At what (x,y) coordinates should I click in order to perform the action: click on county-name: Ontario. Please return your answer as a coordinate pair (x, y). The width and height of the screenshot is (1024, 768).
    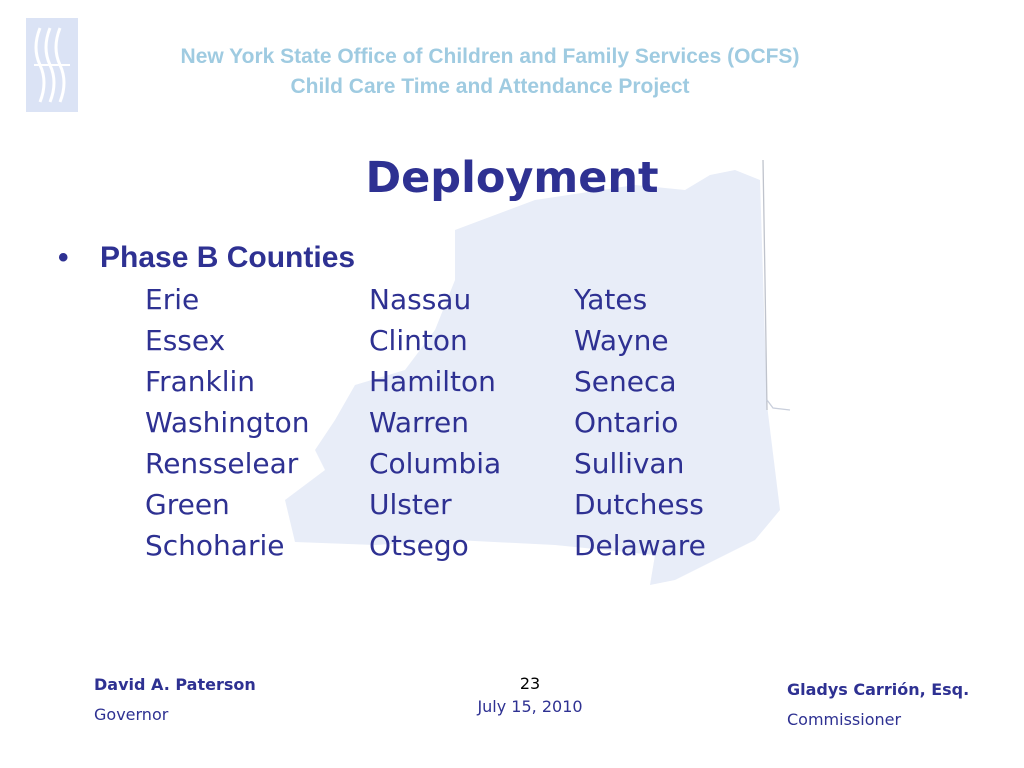
    Looking at the image, I should click on (626, 422).